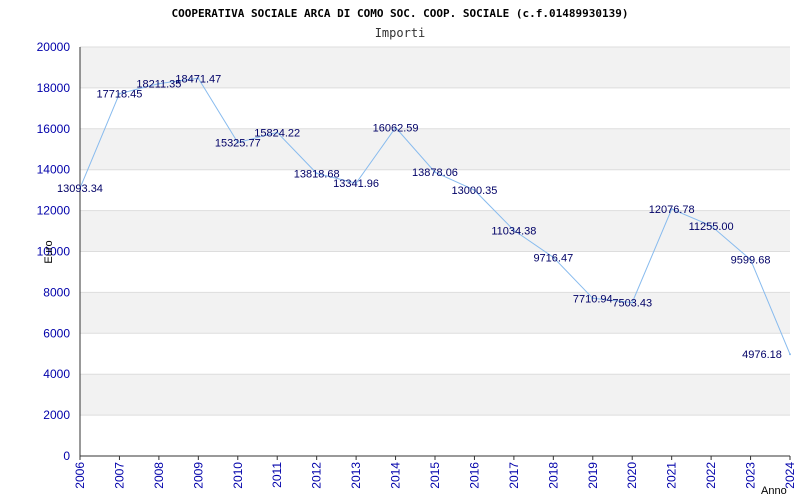 The width and height of the screenshot is (800, 500). Describe the element at coordinates (711, 475) in the screenshot. I see `x-tick-label: 2022` at that location.